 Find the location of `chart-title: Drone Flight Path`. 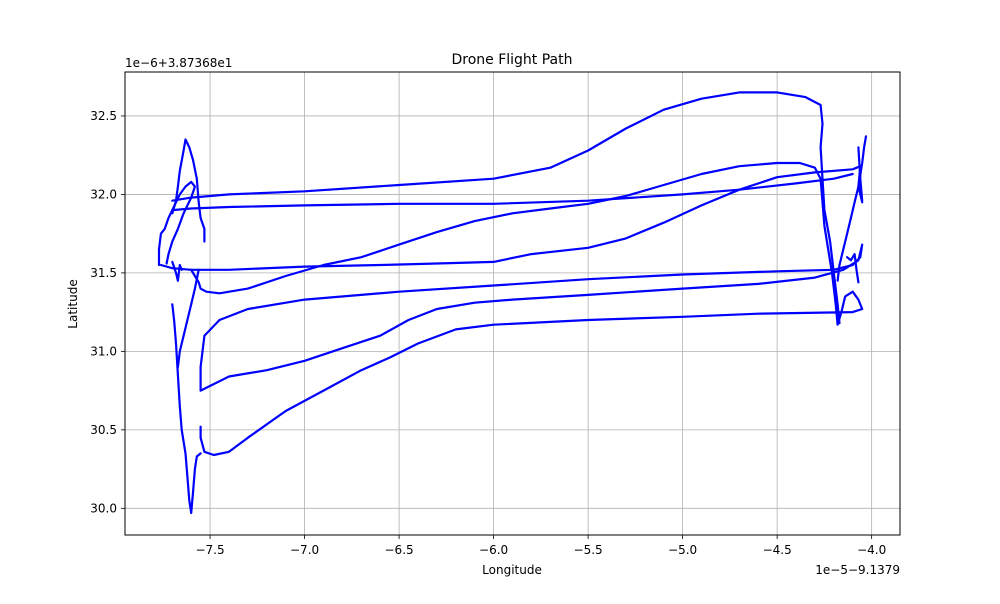

chart-title: Drone Flight Path is located at coordinates (511, 60).